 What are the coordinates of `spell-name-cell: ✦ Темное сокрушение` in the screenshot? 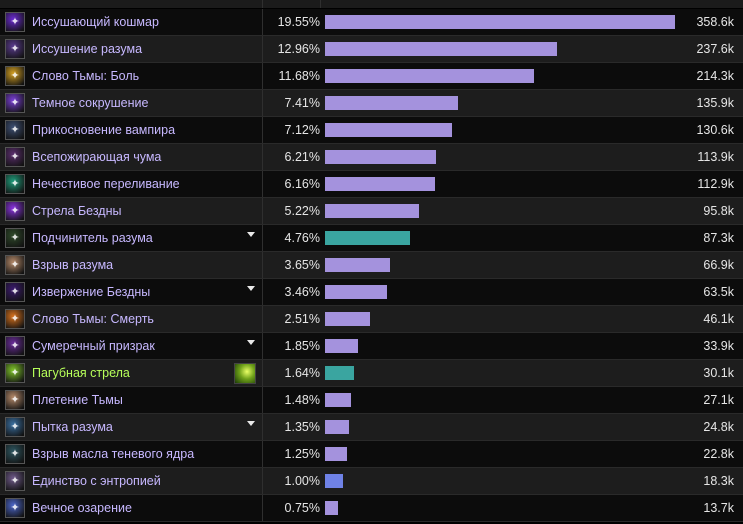 It's located at (131, 103).